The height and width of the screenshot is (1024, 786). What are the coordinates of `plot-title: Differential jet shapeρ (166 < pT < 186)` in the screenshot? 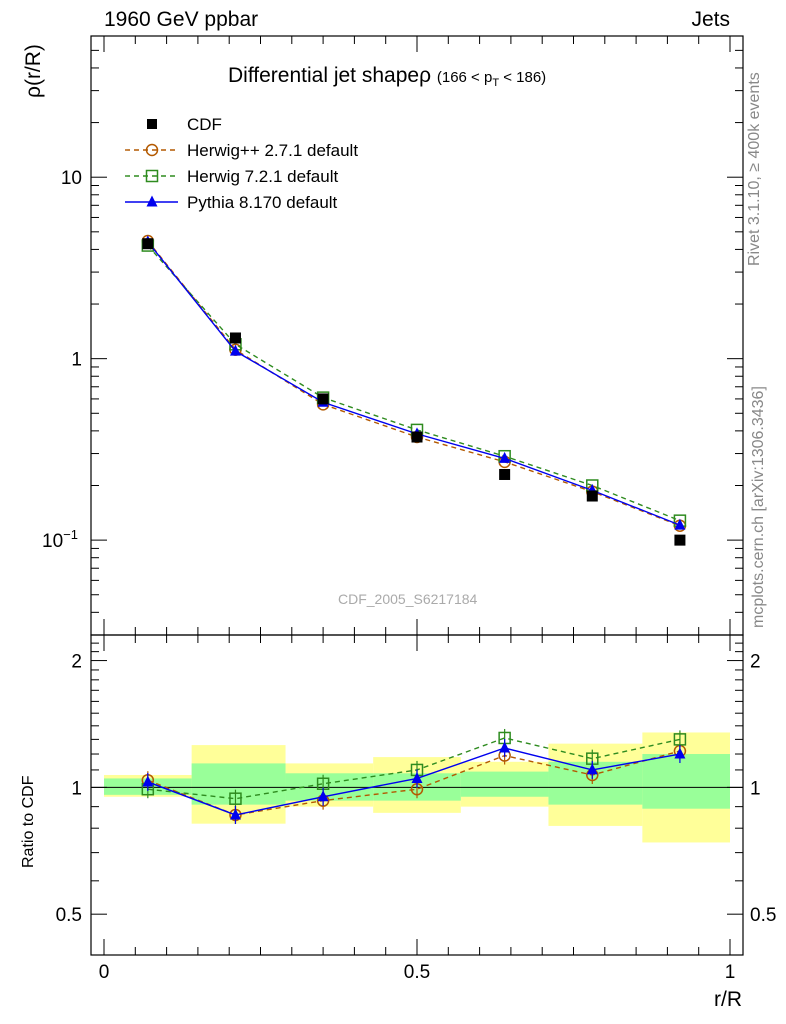 It's located at (387, 76).